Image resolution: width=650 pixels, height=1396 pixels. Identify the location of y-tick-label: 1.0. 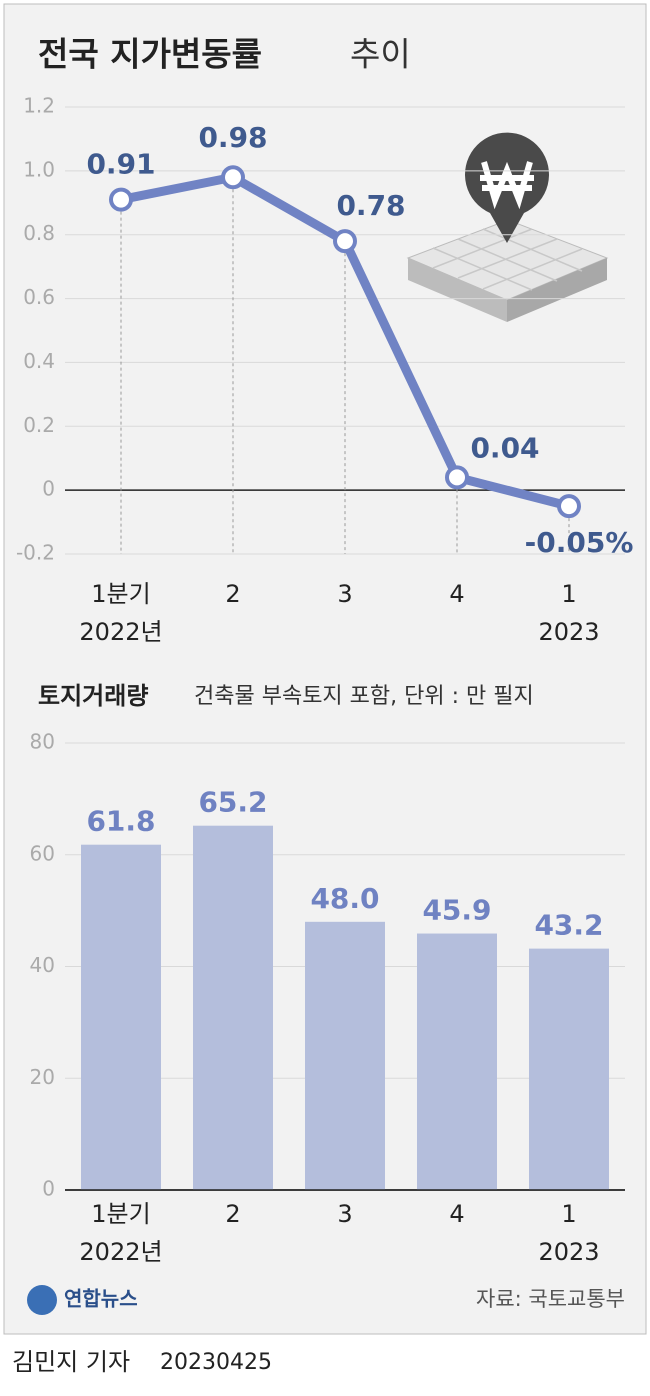
(39, 169).